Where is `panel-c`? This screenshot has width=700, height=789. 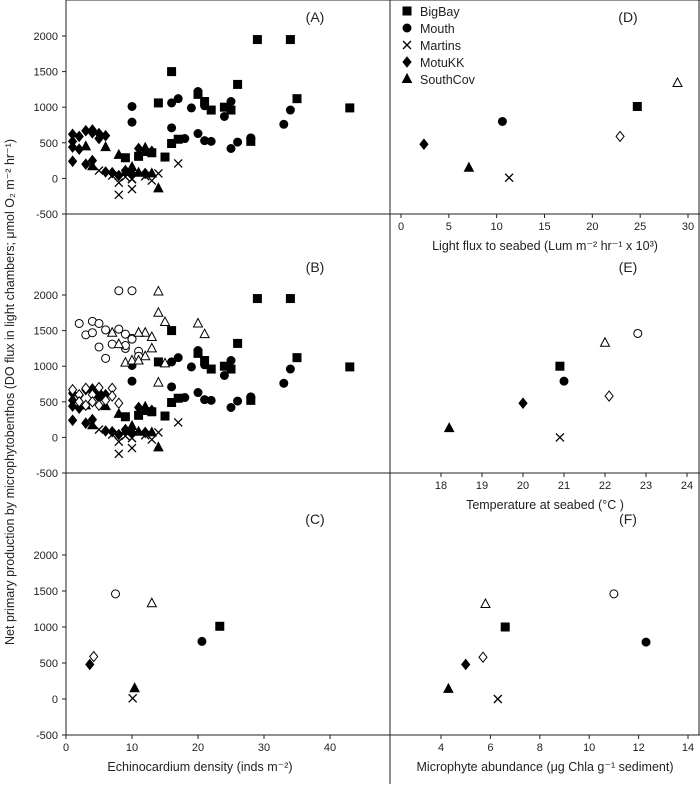
panel-c is located at coordinates (155, 646).